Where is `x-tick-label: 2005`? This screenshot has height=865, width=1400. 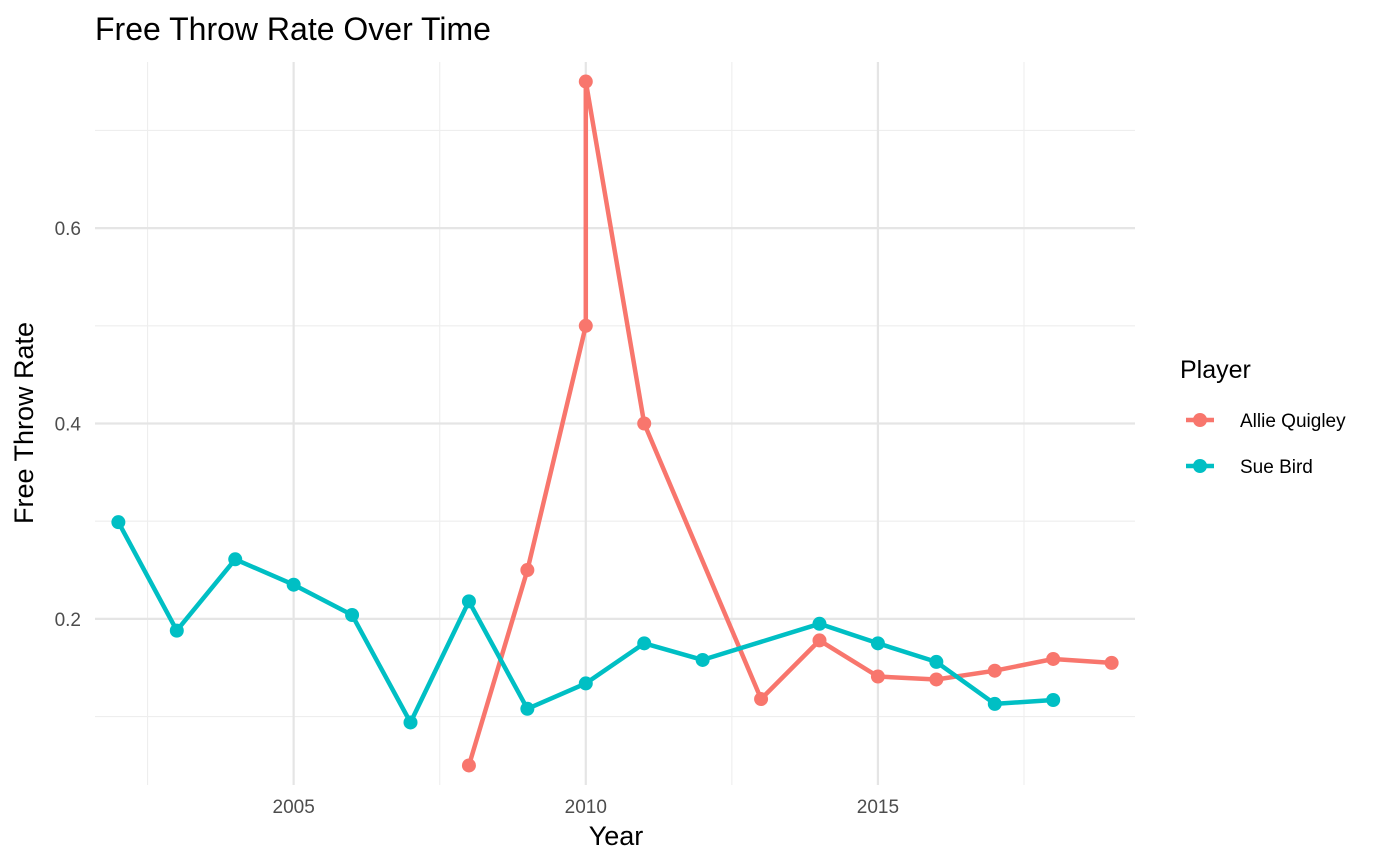
x-tick-label: 2005 is located at coordinates (294, 807).